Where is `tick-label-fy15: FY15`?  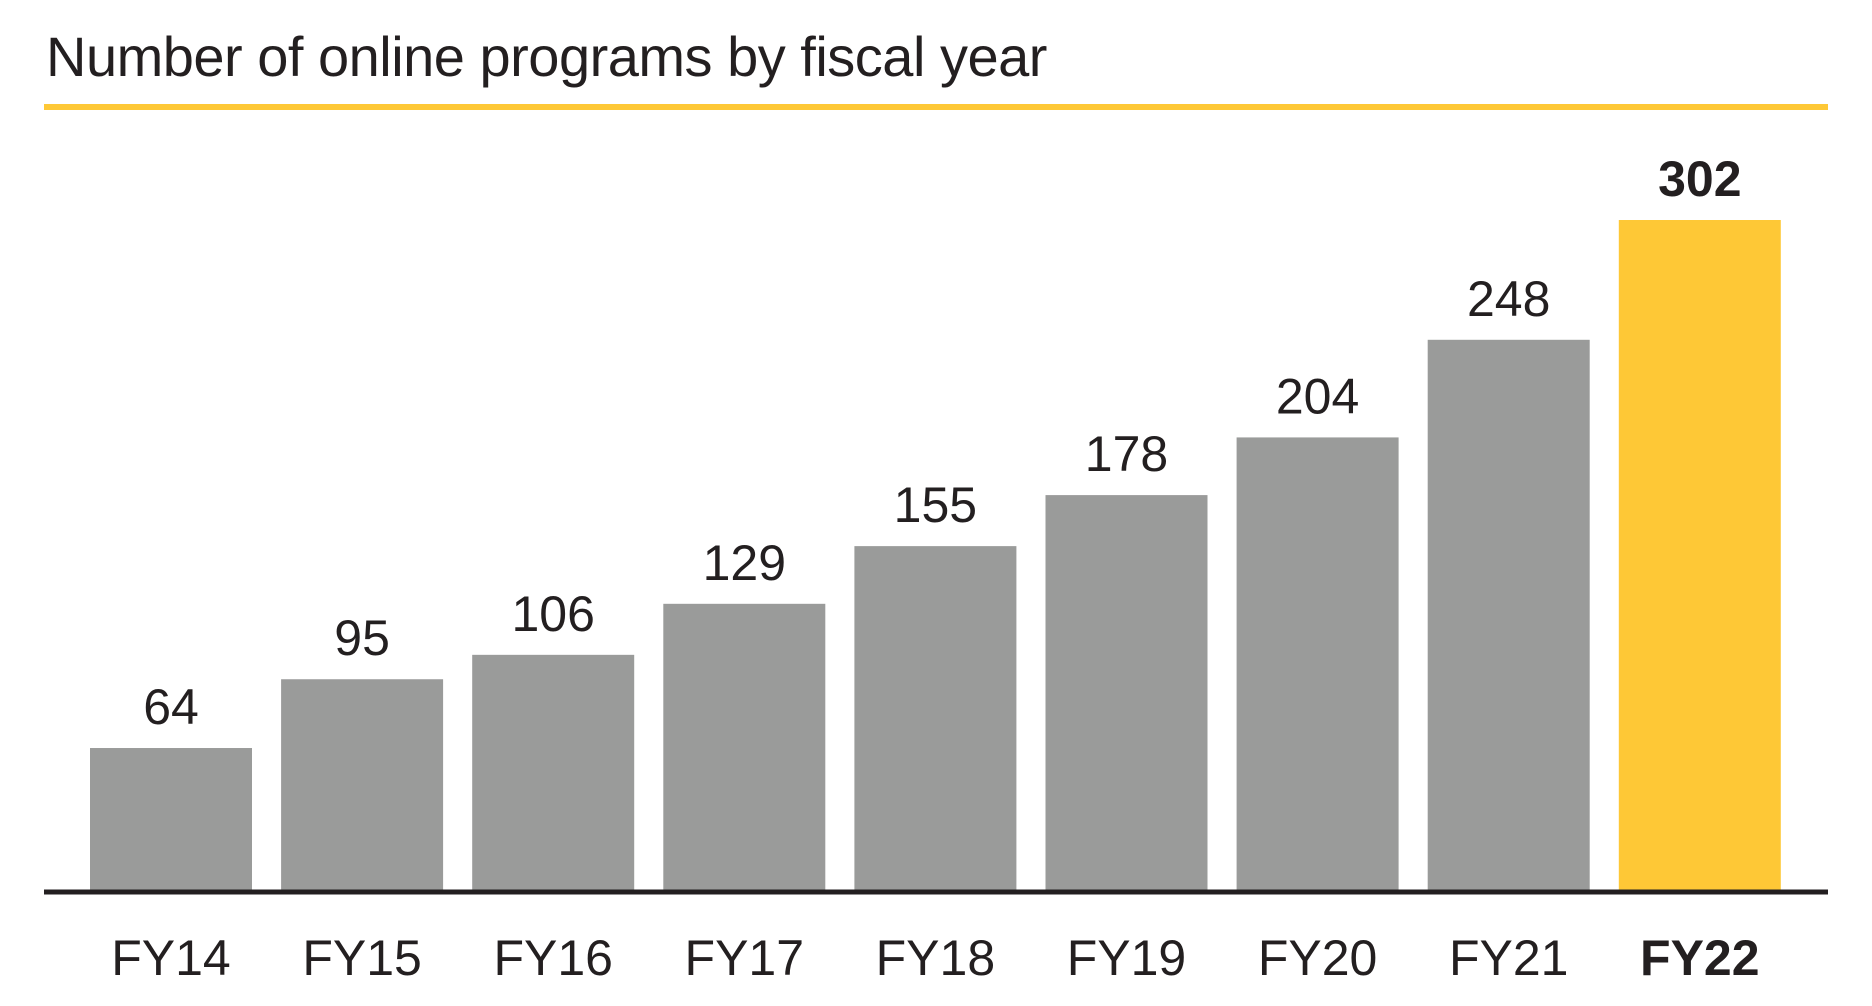
tick-label-fy15: FY15 is located at coordinates (362, 958).